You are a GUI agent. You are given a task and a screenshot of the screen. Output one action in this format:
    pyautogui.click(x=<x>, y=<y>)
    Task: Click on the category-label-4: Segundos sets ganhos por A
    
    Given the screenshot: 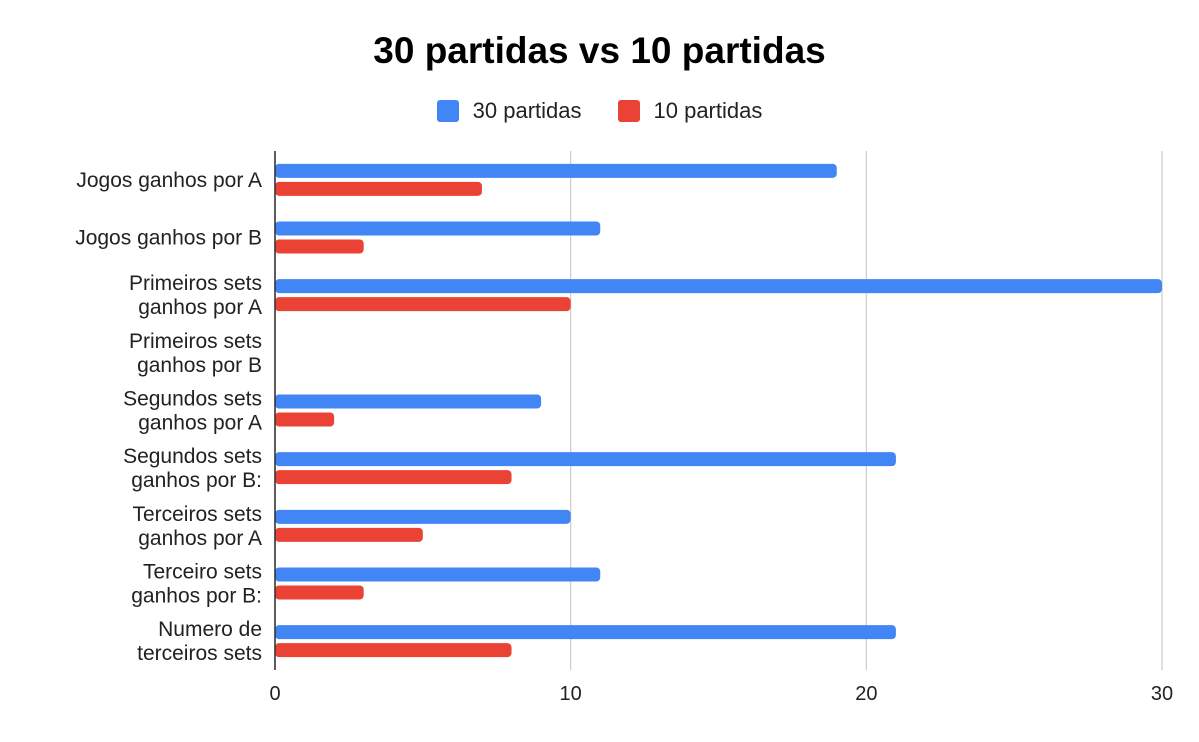 What is the action you would take?
    pyautogui.click(x=192, y=411)
    